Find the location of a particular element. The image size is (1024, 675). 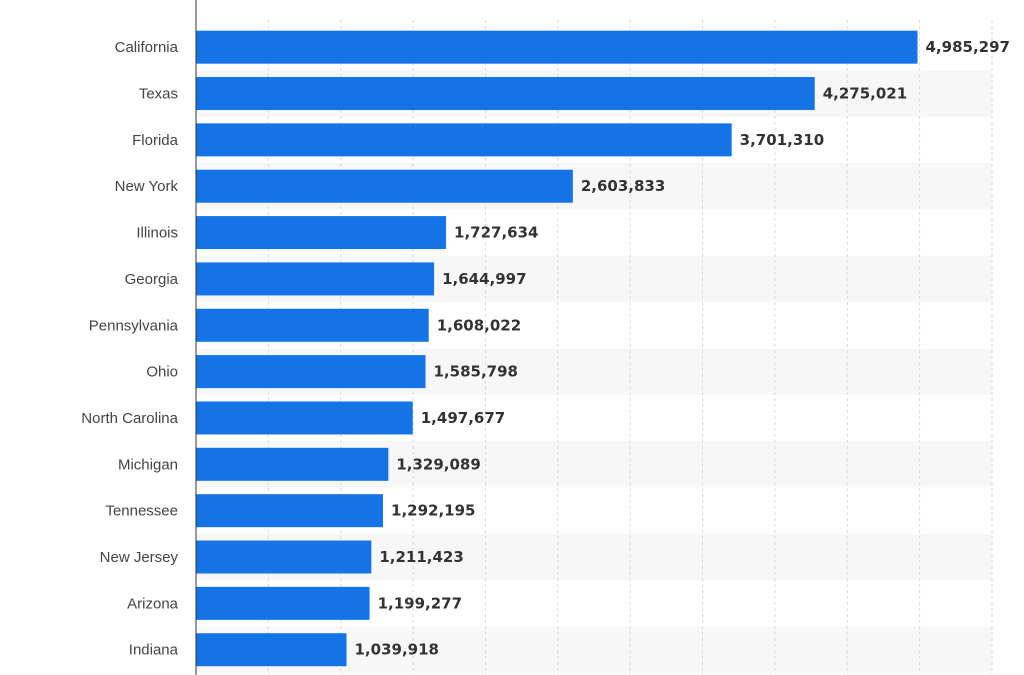

value-label: 1,727,634 is located at coordinates (496, 233).